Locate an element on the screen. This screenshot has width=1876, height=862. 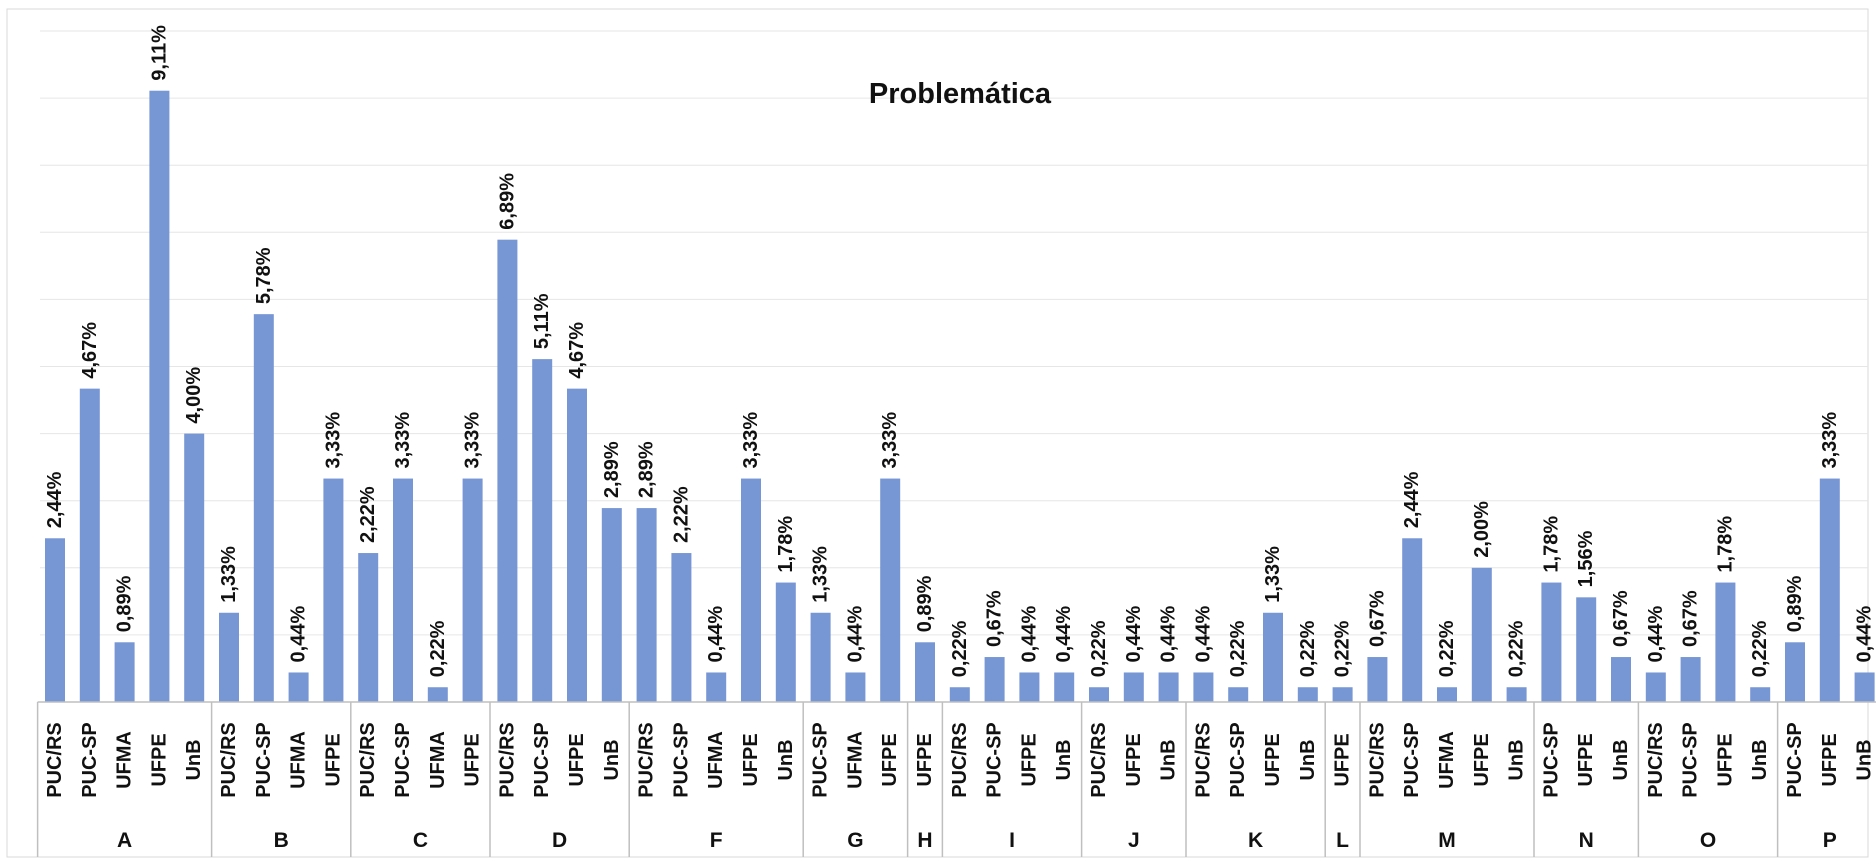
data-label: 6,89% is located at coordinates (507, 201).